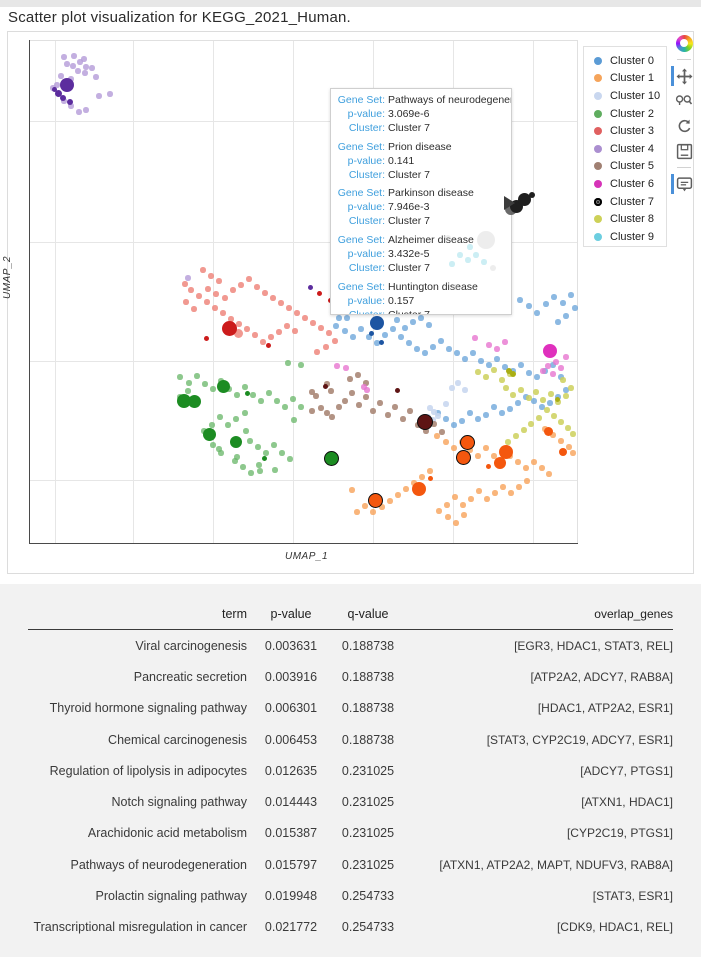 Image resolution: width=701 pixels, height=957 pixels. I want to click on gridline-vertical, so click(293, 291).